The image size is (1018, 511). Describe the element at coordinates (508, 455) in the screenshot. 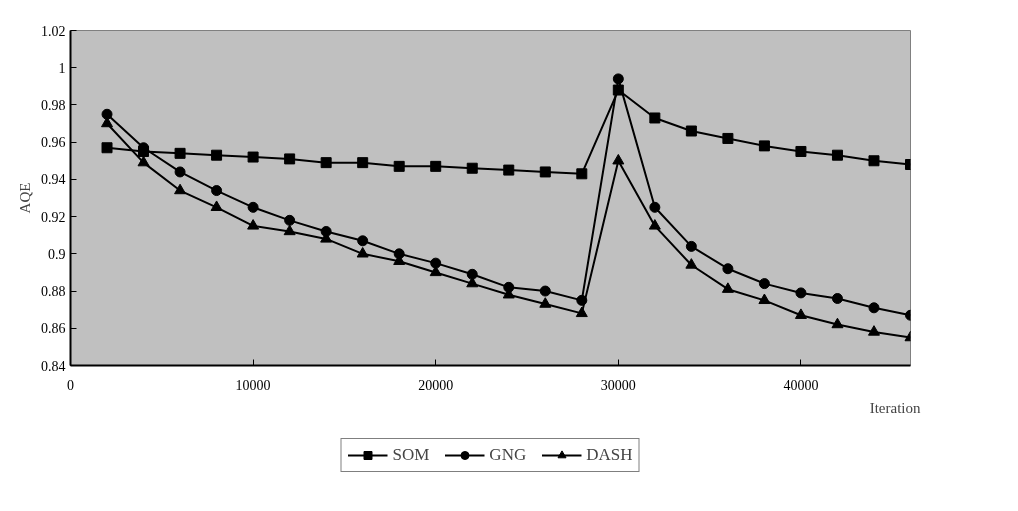

I see `legend-label: GNG` at that location.